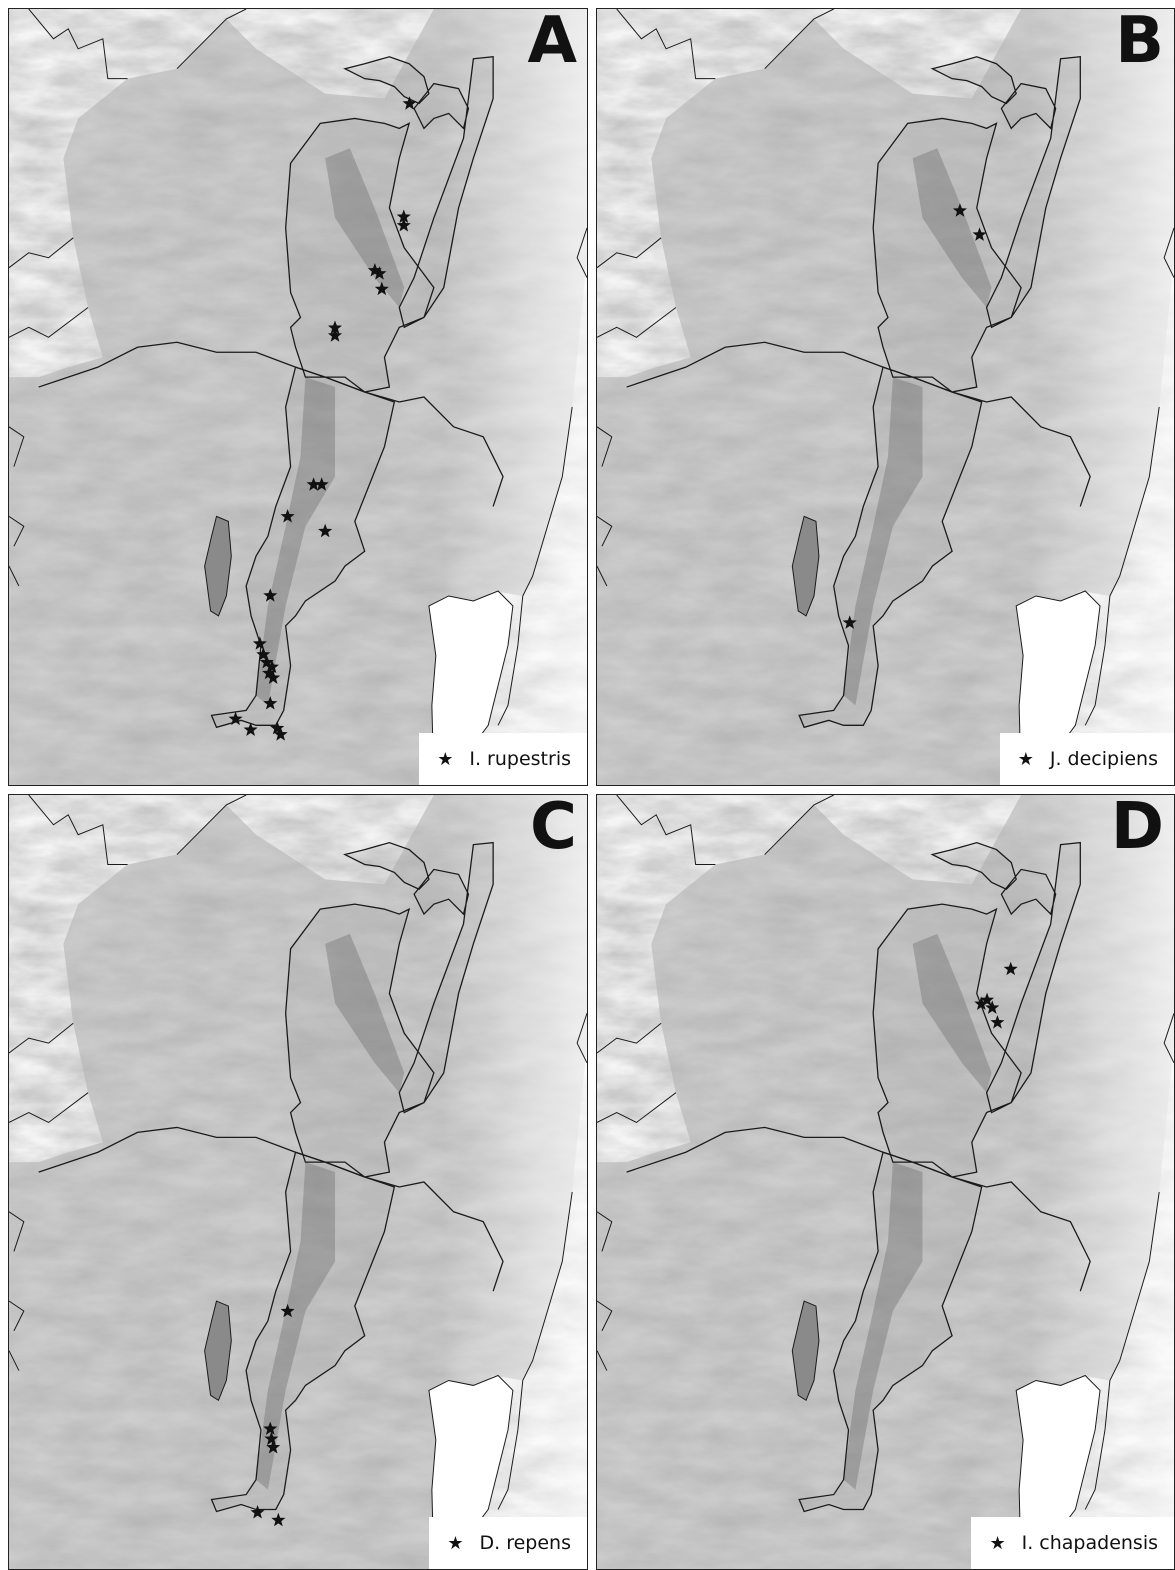 This screenshot has height=1570, width=1175. Describe the element at coordinates (525, 1543) in the screenshot. I see `legend-species-label: D. repens` at that location.